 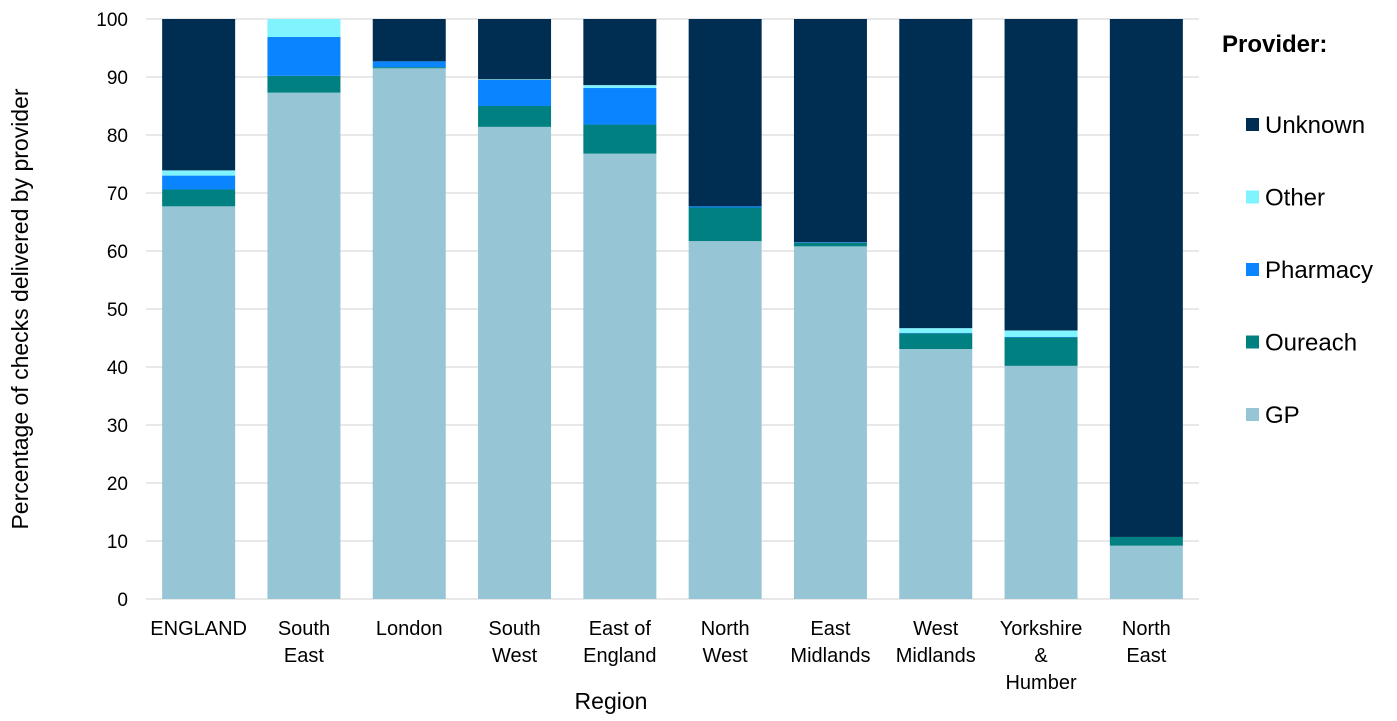 What do you see at coordinates (1146, 642) in the screenshot?
I see `x-category-label: North East` at bounding box center [1146, 642].